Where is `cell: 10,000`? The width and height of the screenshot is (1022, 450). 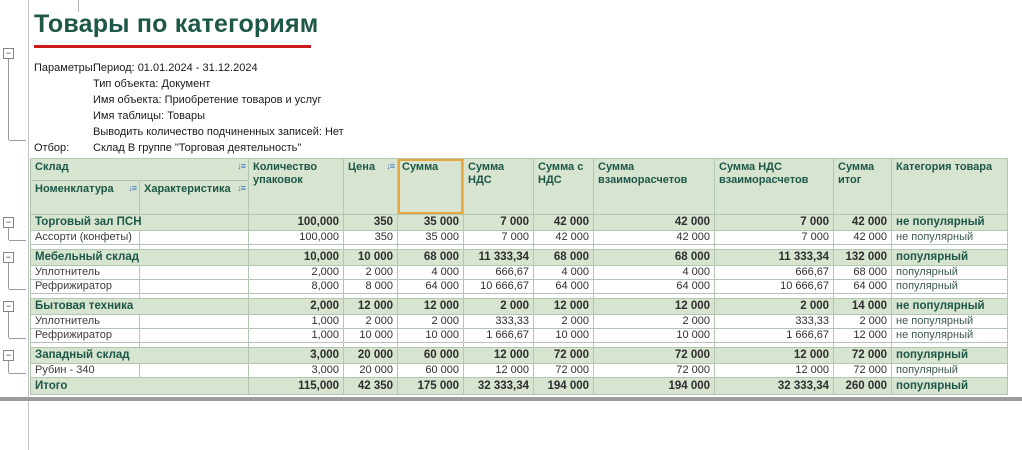
cell: 10,000 is located at coordinates (296, 257).